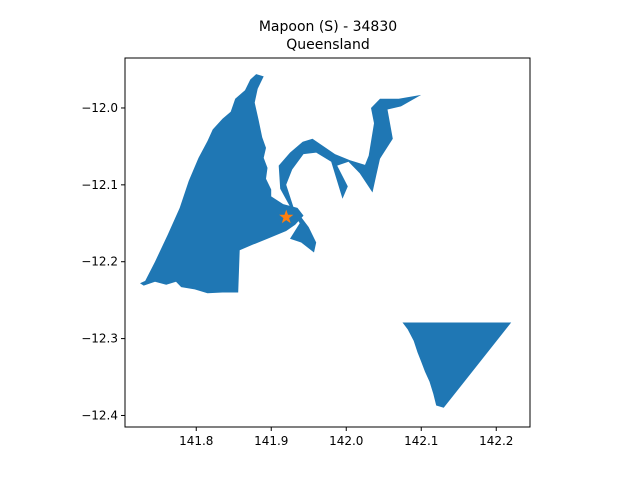 This screenshot has width=640, height=480. I want to click on x-tick-label: 142.1, so click(421, 441).